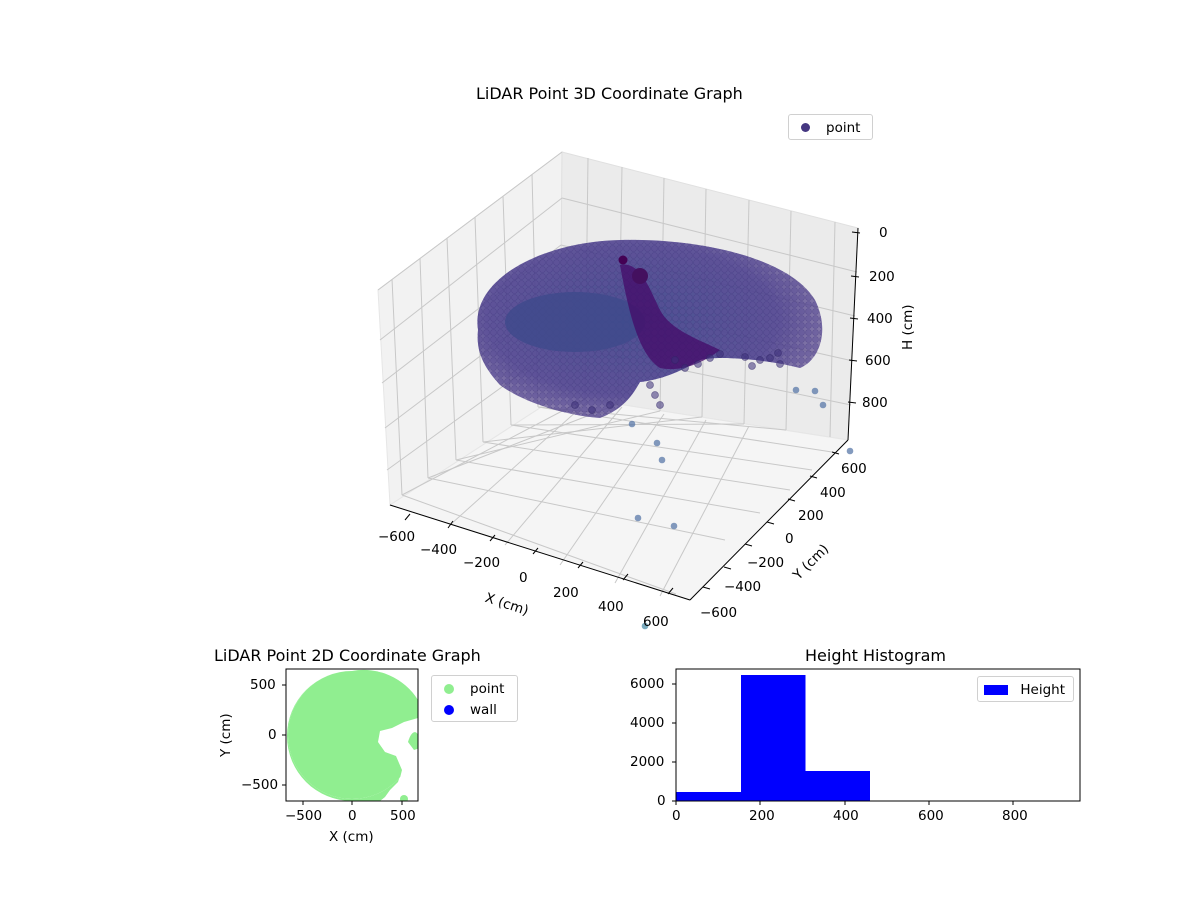 Image resolution: width=1200 pixels, height=900 pixels. I want to click on y-tick: 200, so click(811, 516).